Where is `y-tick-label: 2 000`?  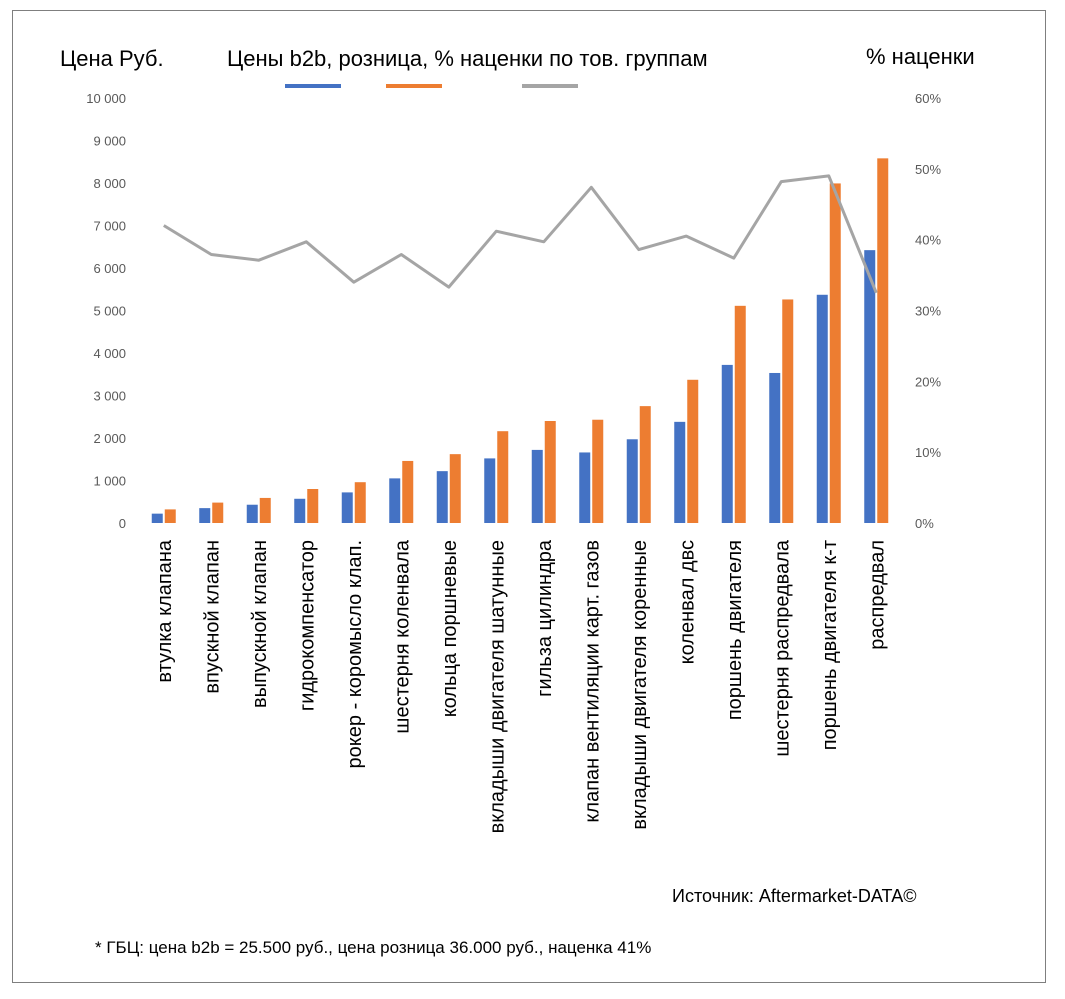 y-tick-label: 2 000 is located at coordinates (109, 438).